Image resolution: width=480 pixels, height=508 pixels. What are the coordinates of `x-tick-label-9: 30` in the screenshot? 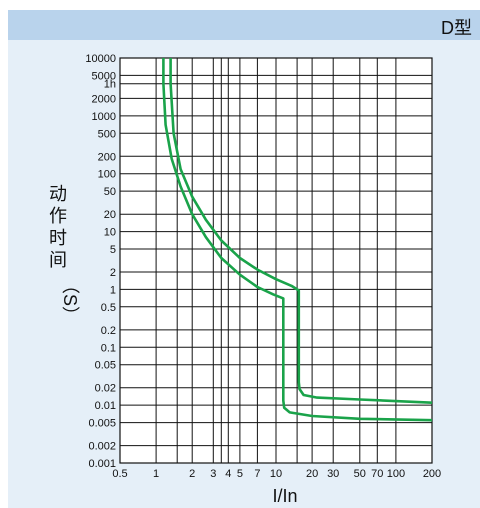 It's located at (333, 474).